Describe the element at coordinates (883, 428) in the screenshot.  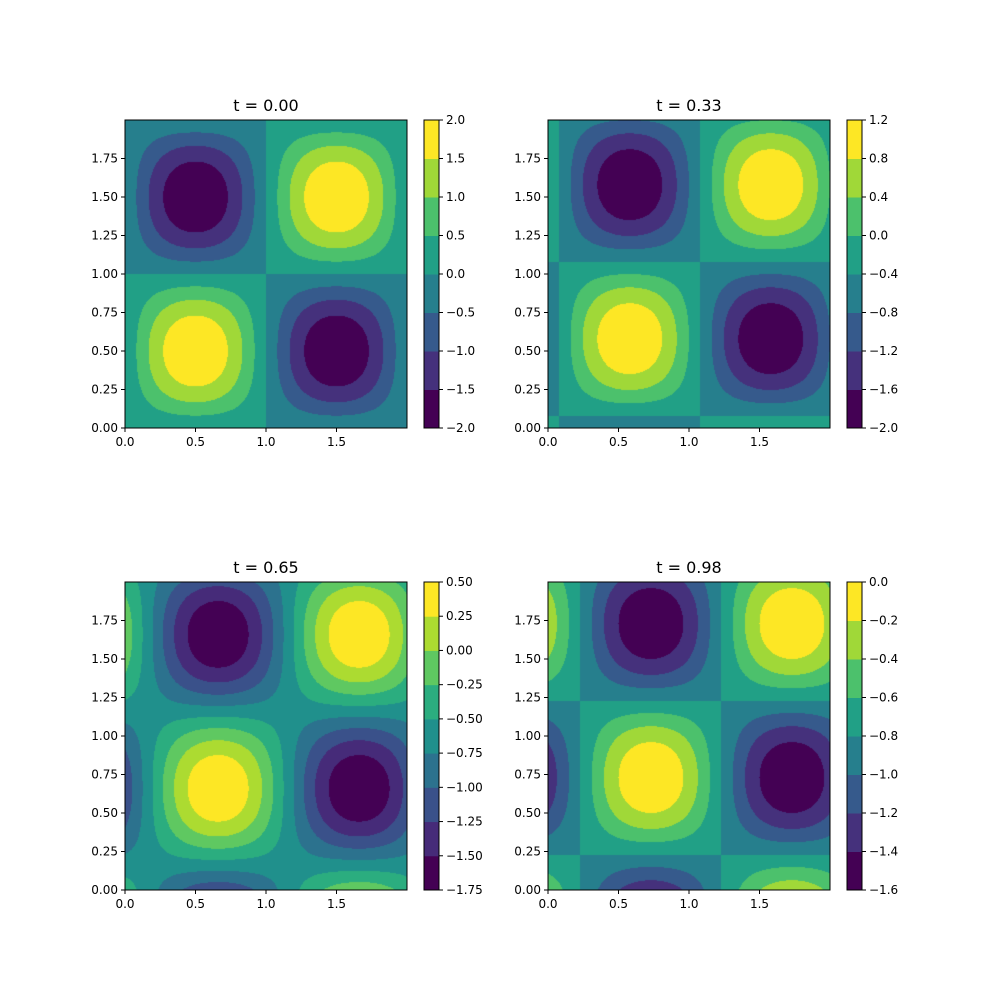
I see `colorbar-tick-label: −2.0` at that location.